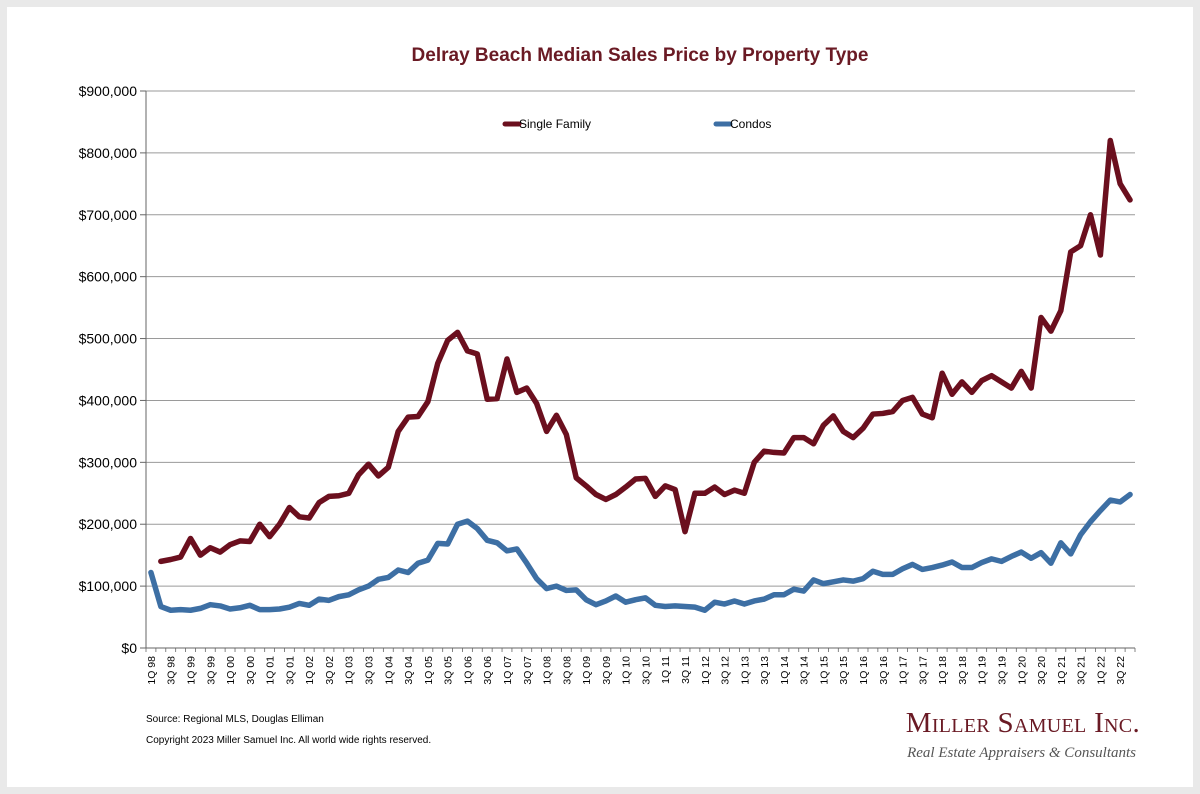  I want to click on y-tick-label: $700,000, so click(108, 215).